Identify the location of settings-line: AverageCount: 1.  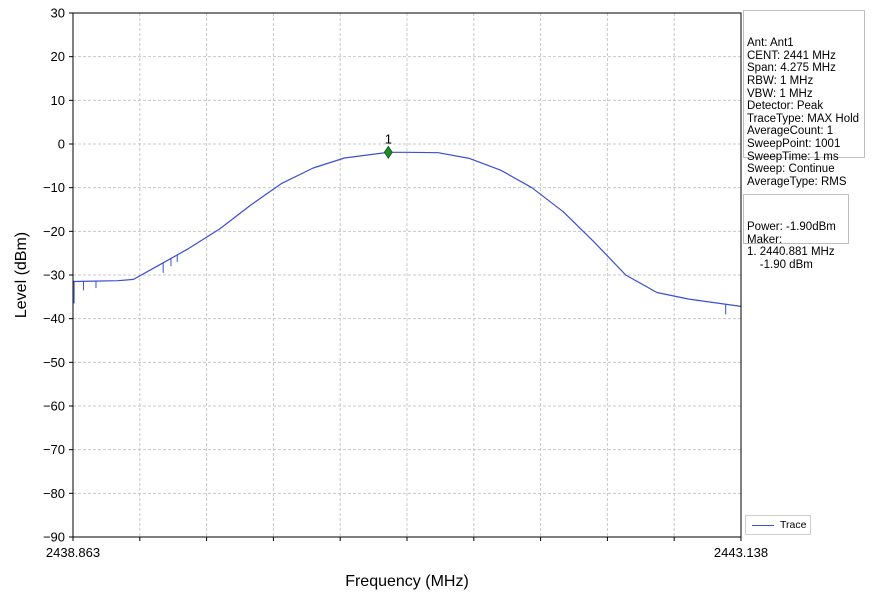
(790, 131).